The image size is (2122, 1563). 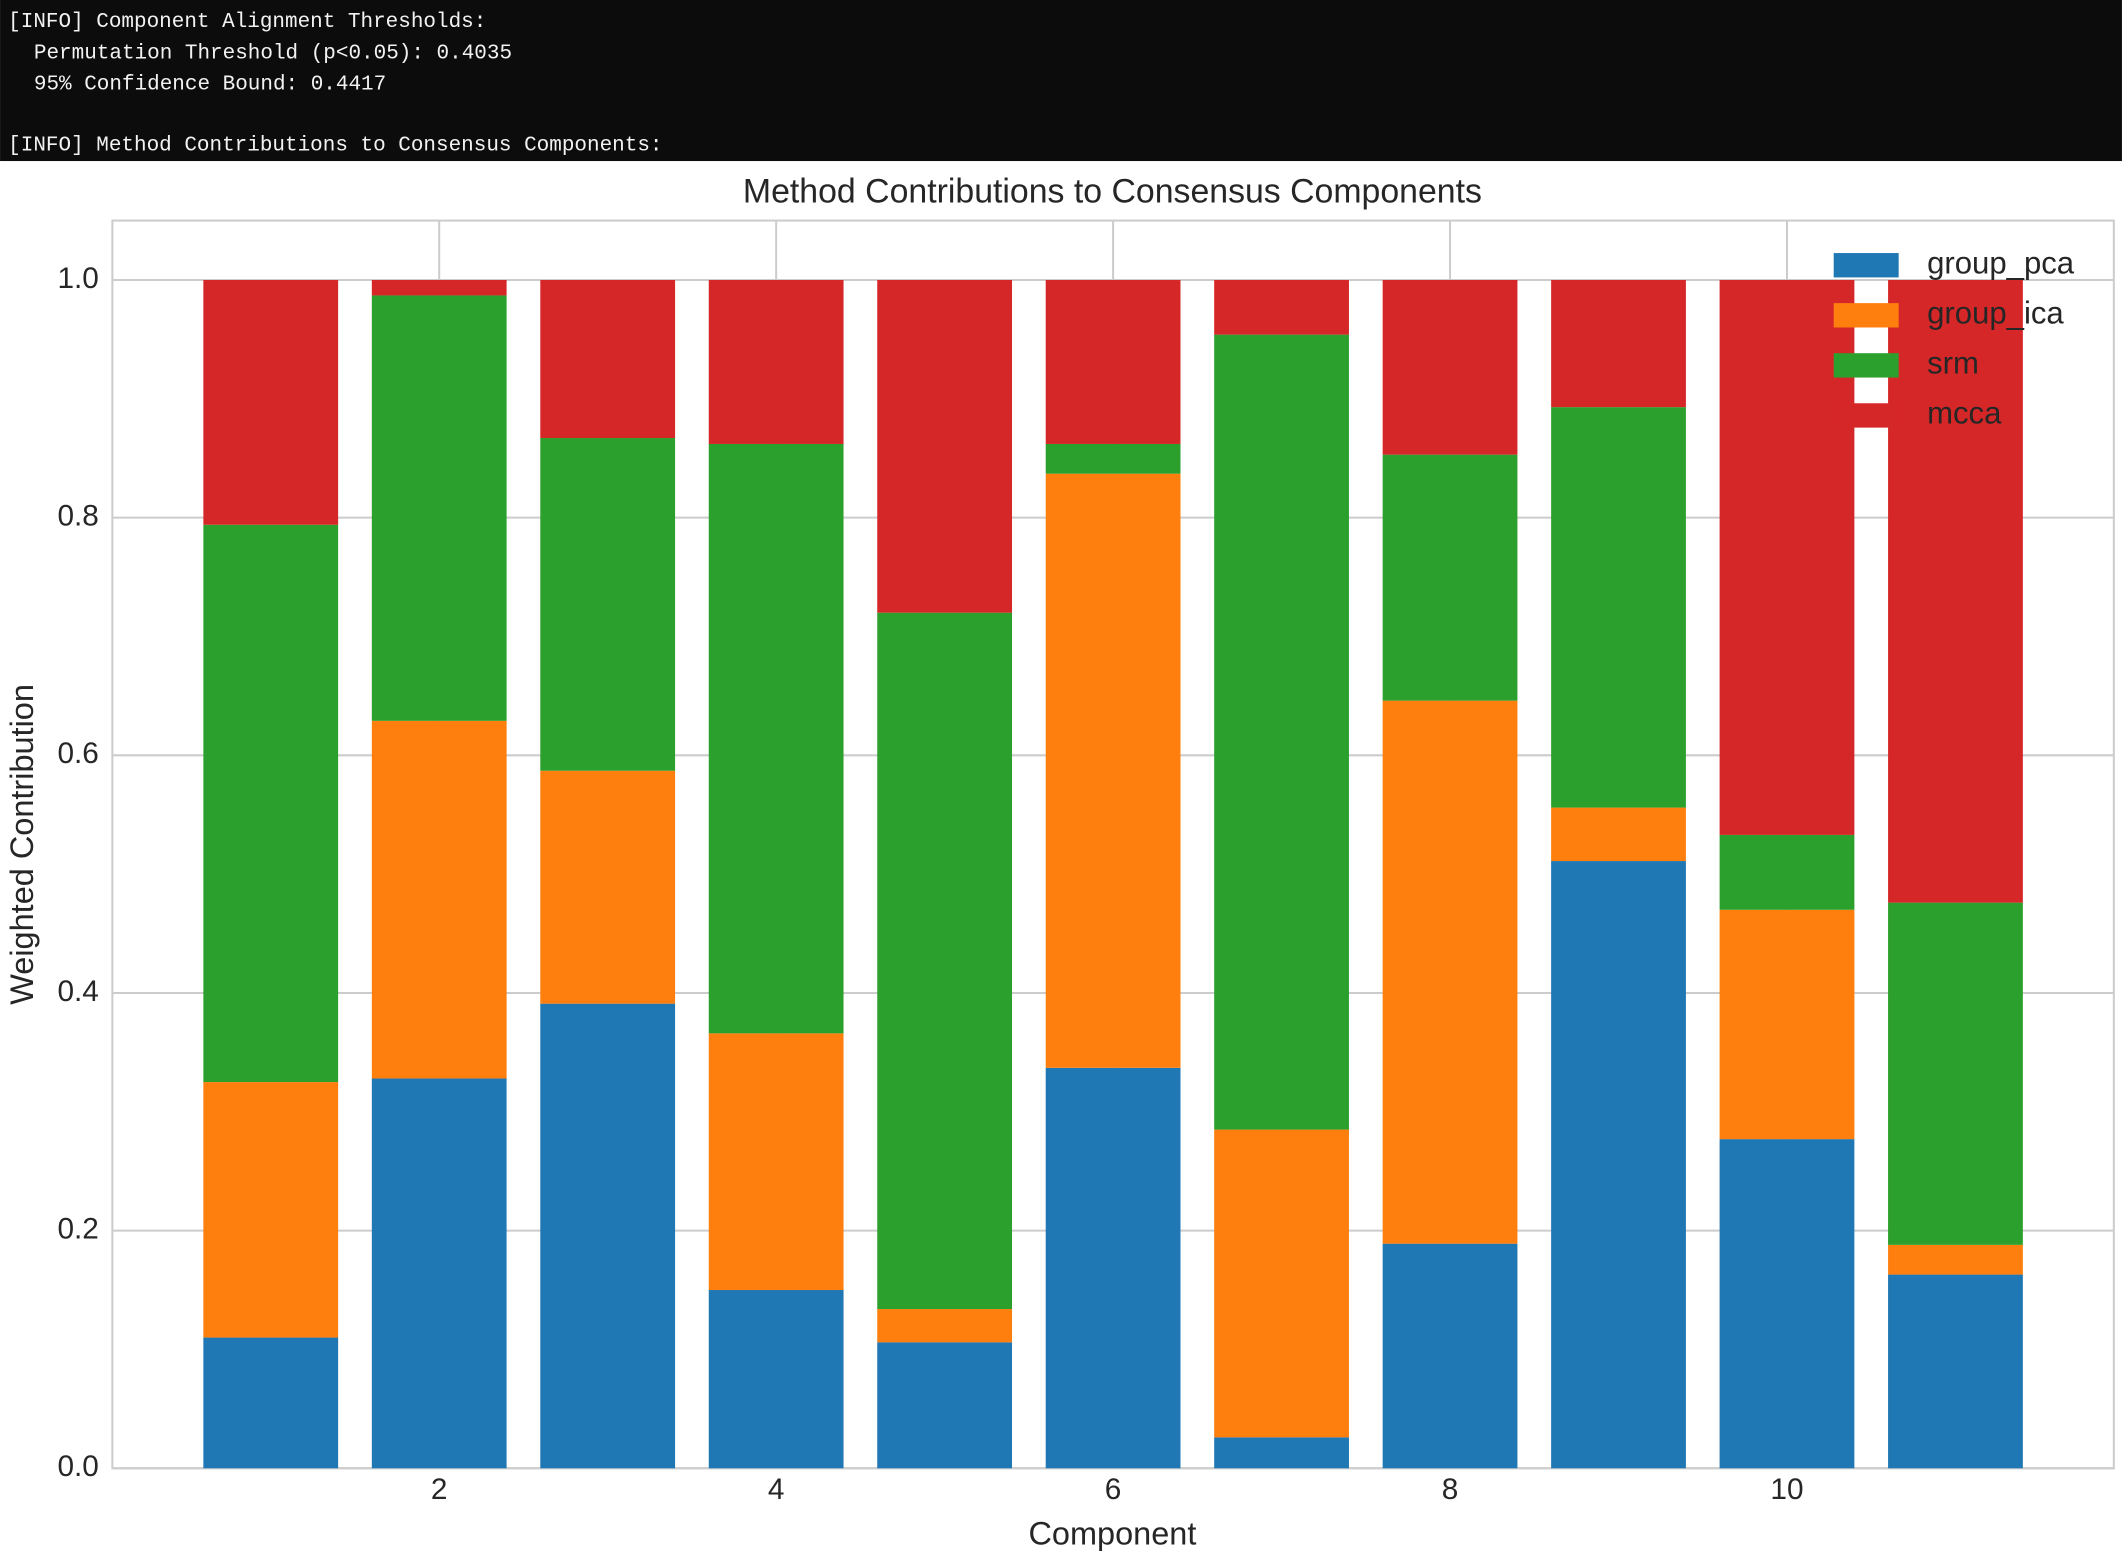 I want to click on y-tick-label: 0.8, so click(x=77, y=516).